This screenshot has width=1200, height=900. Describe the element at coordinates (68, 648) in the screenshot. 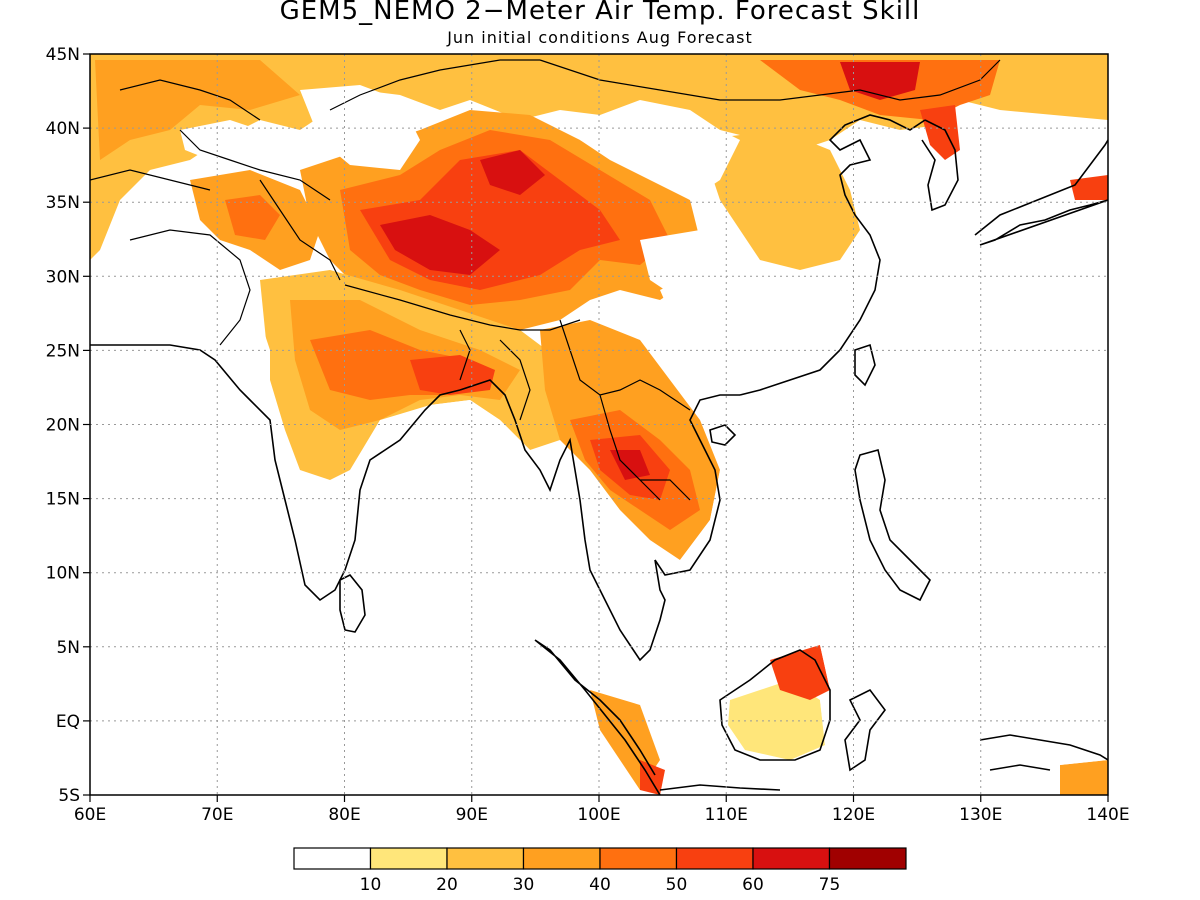

I see `lat-tick-label: 5N` at that location.